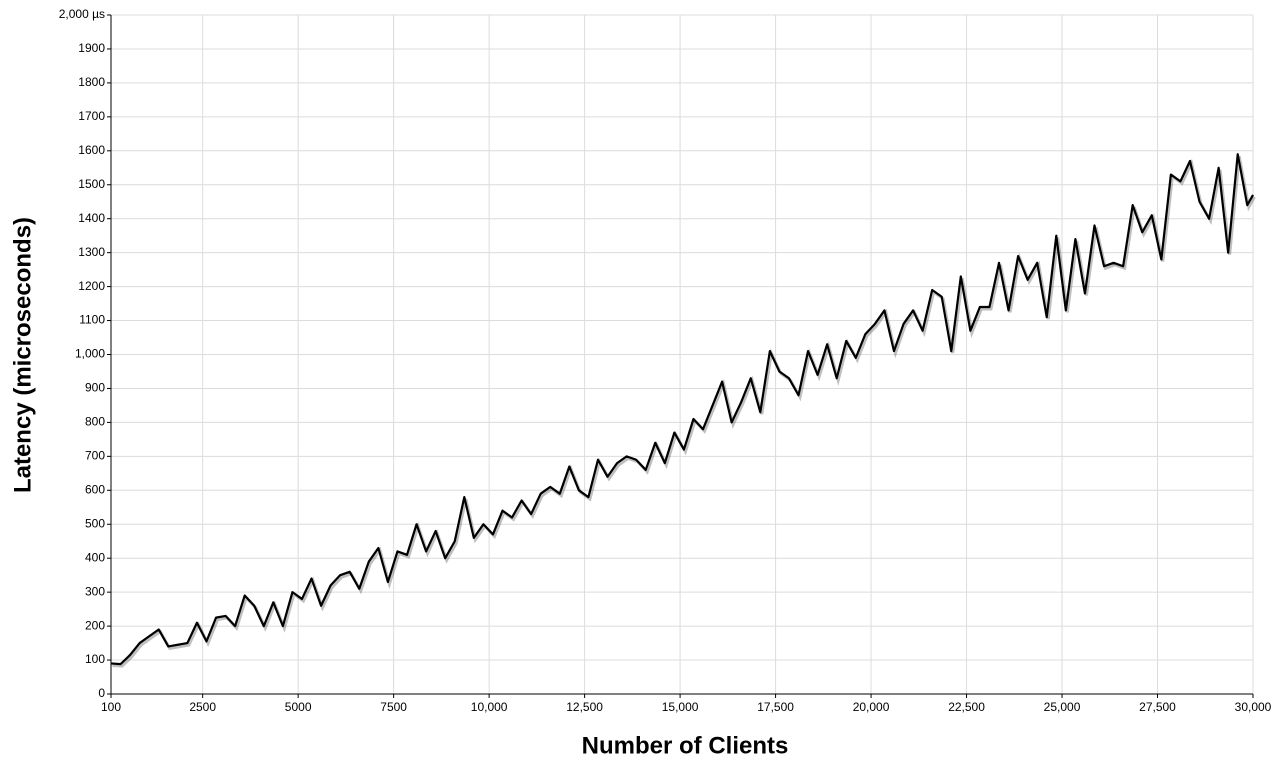 The image size is (1280, 768). What do you see at coordinates (680, 707) in the screenshot?
I see `x-tick-label: 15,000` at bounding box center [680, 707].